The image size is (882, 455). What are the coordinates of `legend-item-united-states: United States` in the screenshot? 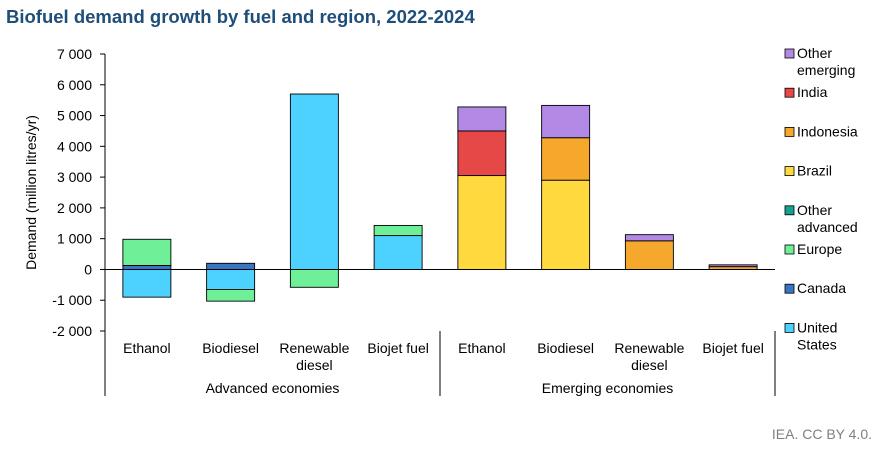 It's located at (810, 335).